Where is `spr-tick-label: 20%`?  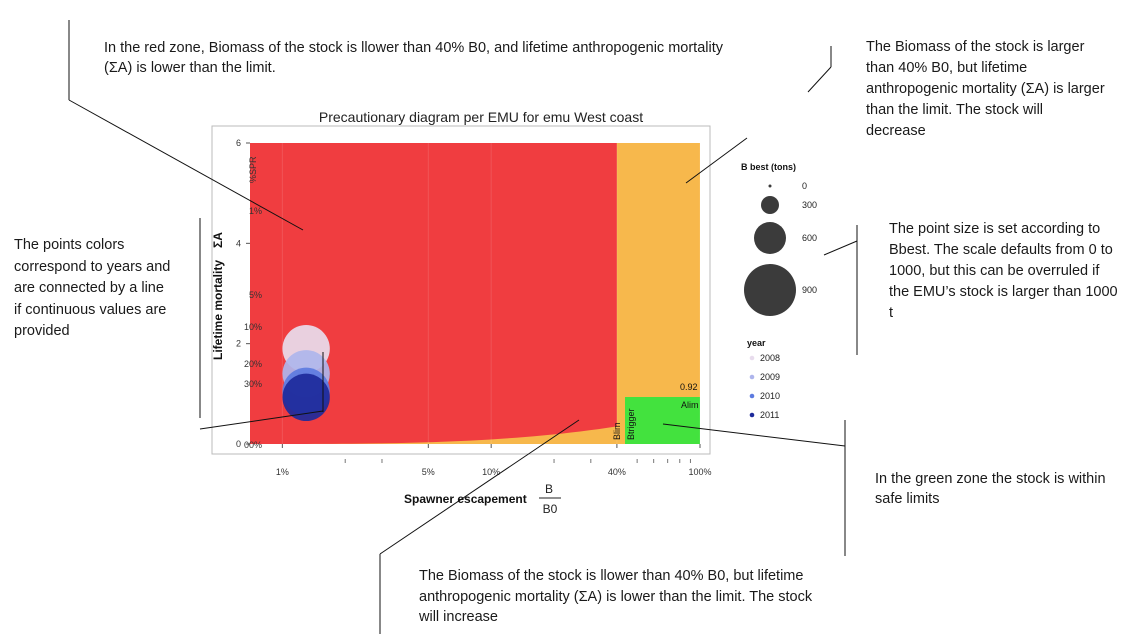 spr-tick-label: 20% is located at coordinates (253, 364).